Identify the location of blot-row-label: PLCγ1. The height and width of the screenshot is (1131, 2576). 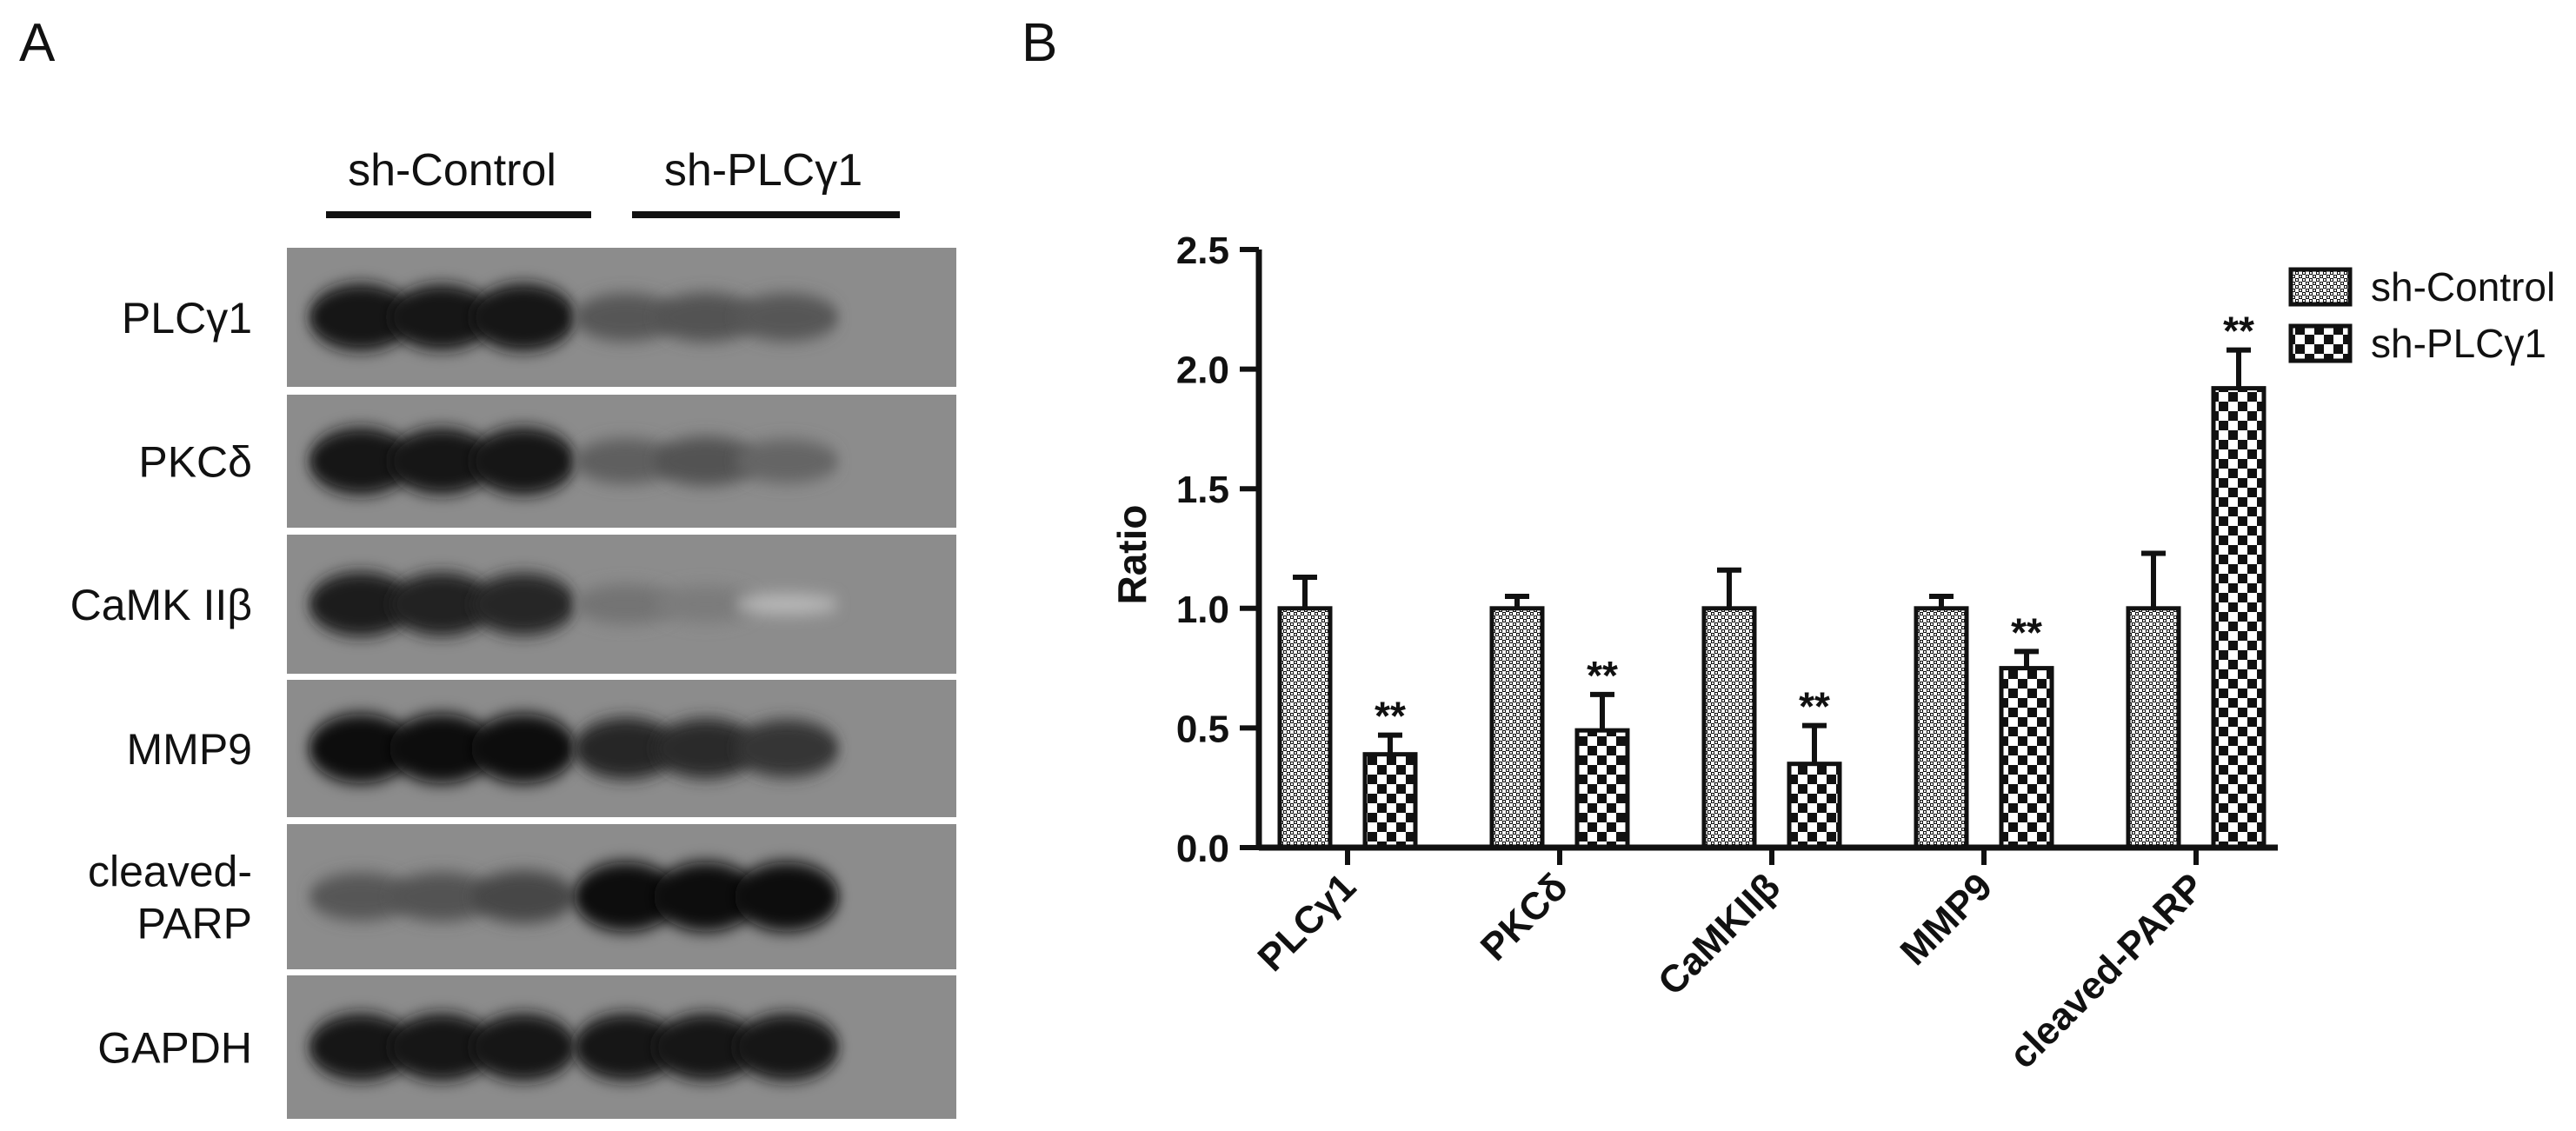
(187, 318).